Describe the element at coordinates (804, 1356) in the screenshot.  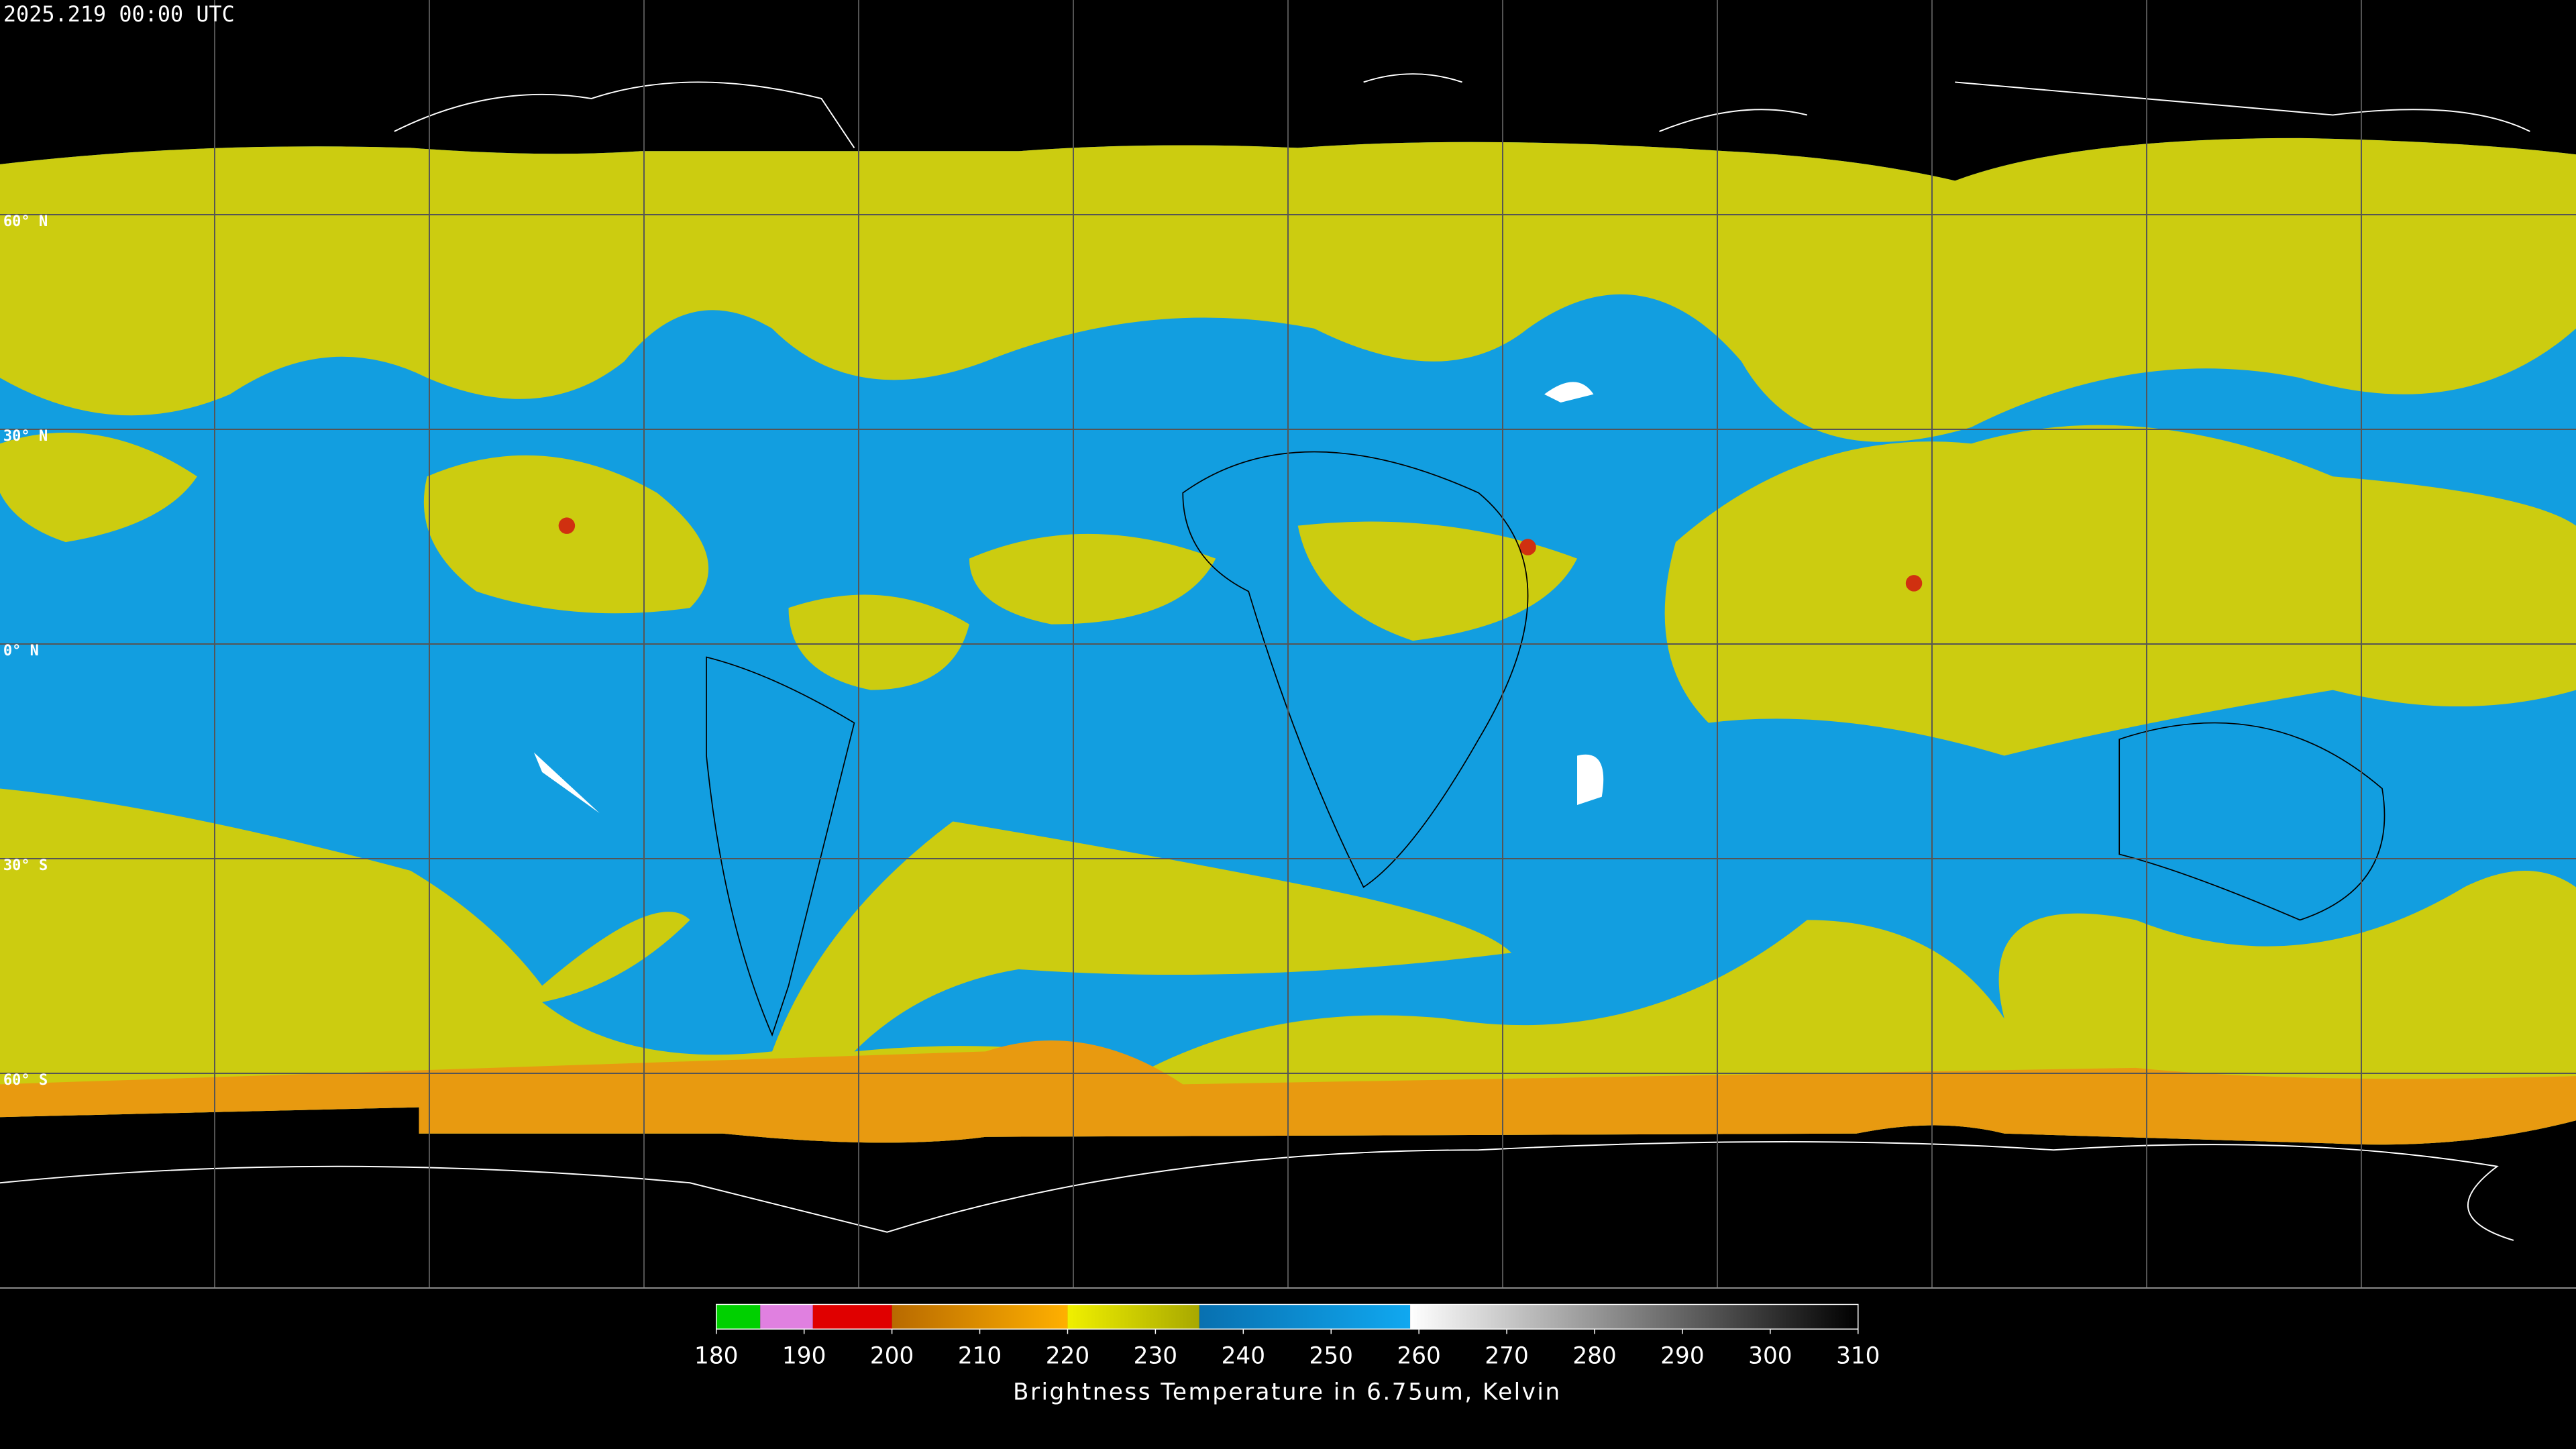
I see `colorbar-tick-label: 190` at that location.